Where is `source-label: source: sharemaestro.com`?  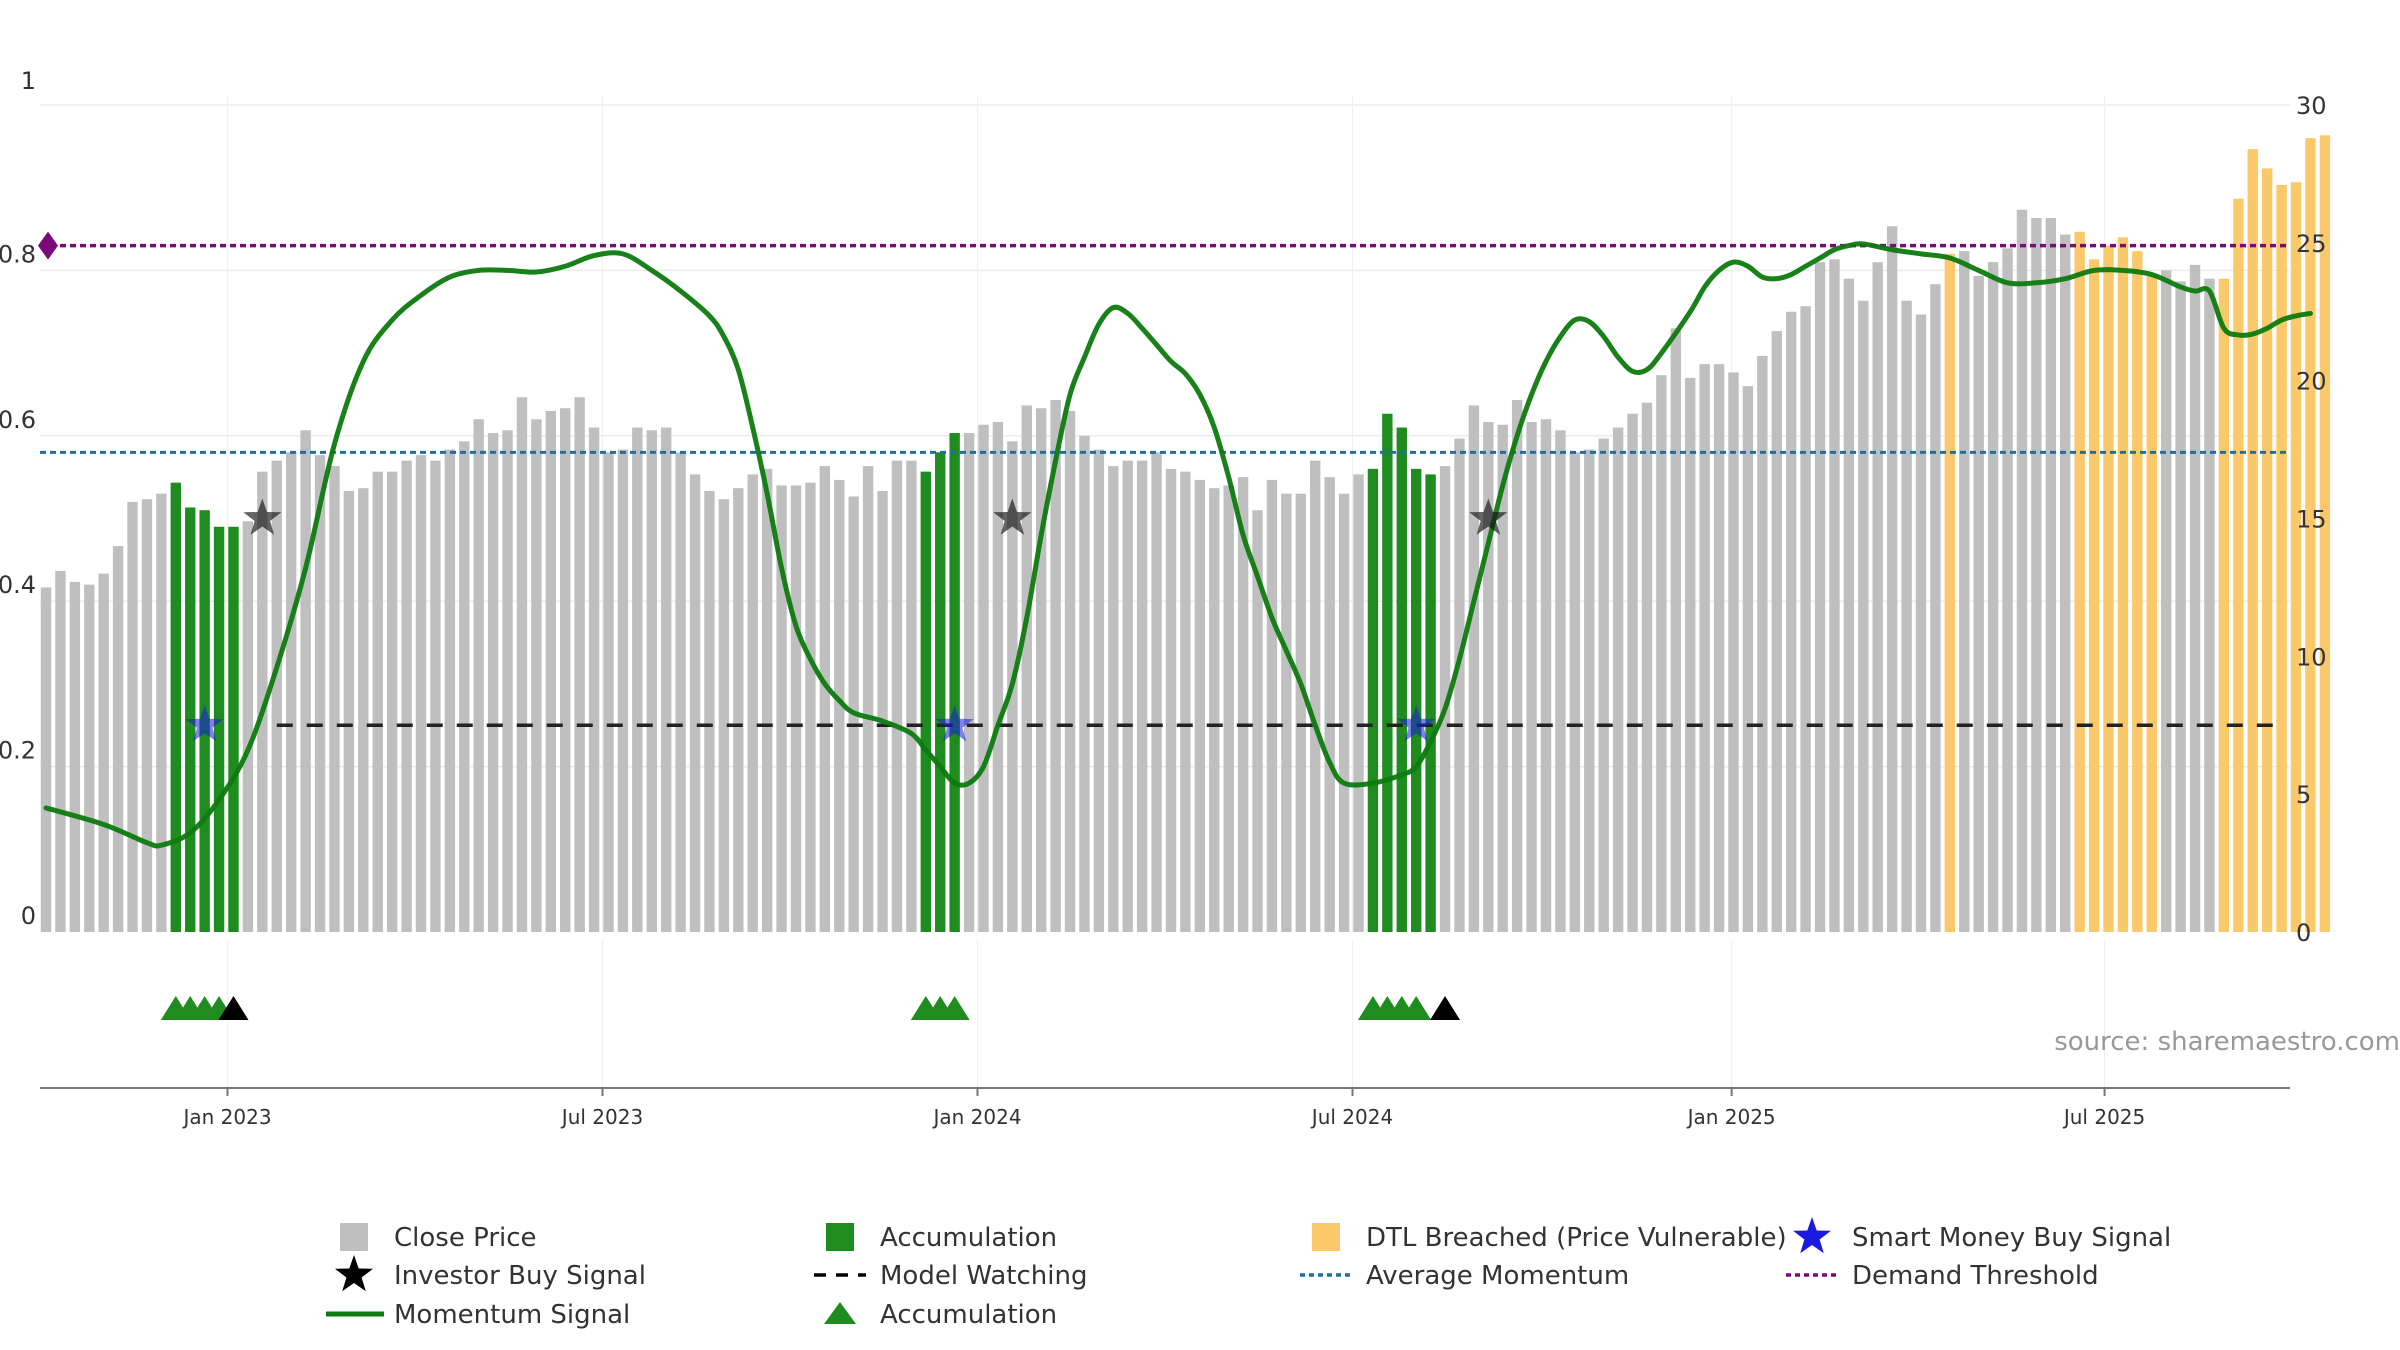
source-label: source: sharemaestro.com is located at coordinates (2227, 1042).